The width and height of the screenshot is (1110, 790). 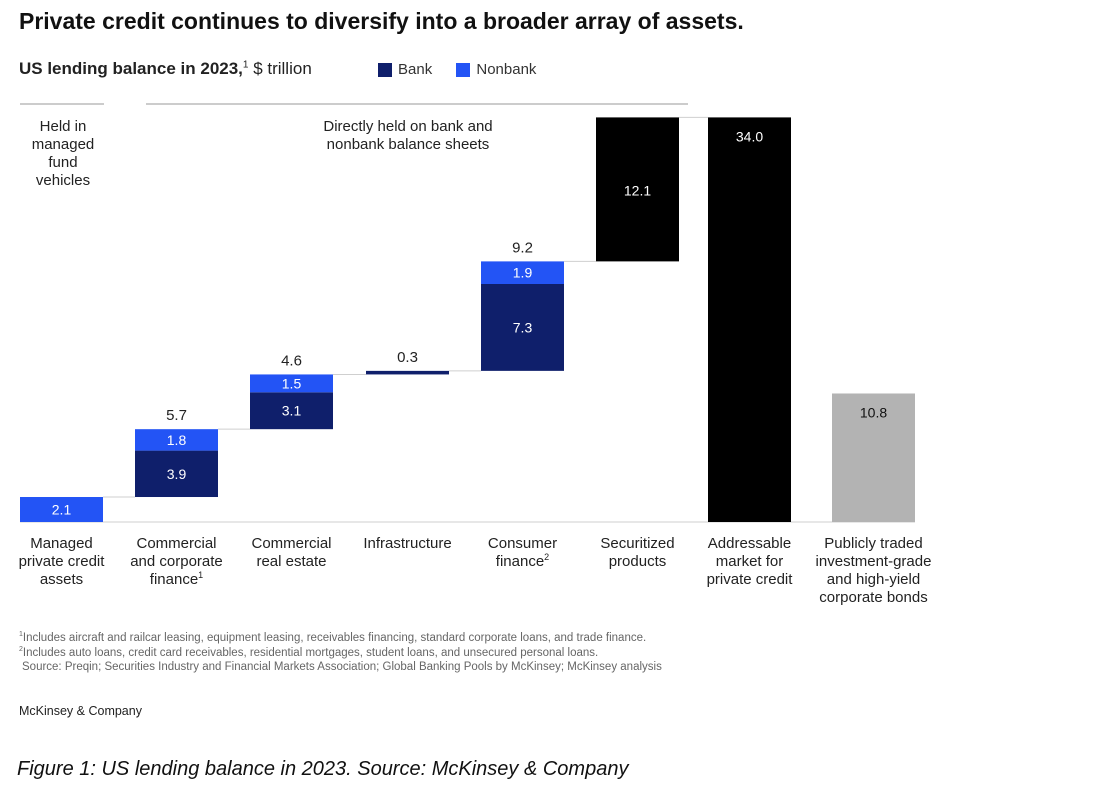 I want to click on data-label-bar-2: 3.1, so click(x=292, y=411).